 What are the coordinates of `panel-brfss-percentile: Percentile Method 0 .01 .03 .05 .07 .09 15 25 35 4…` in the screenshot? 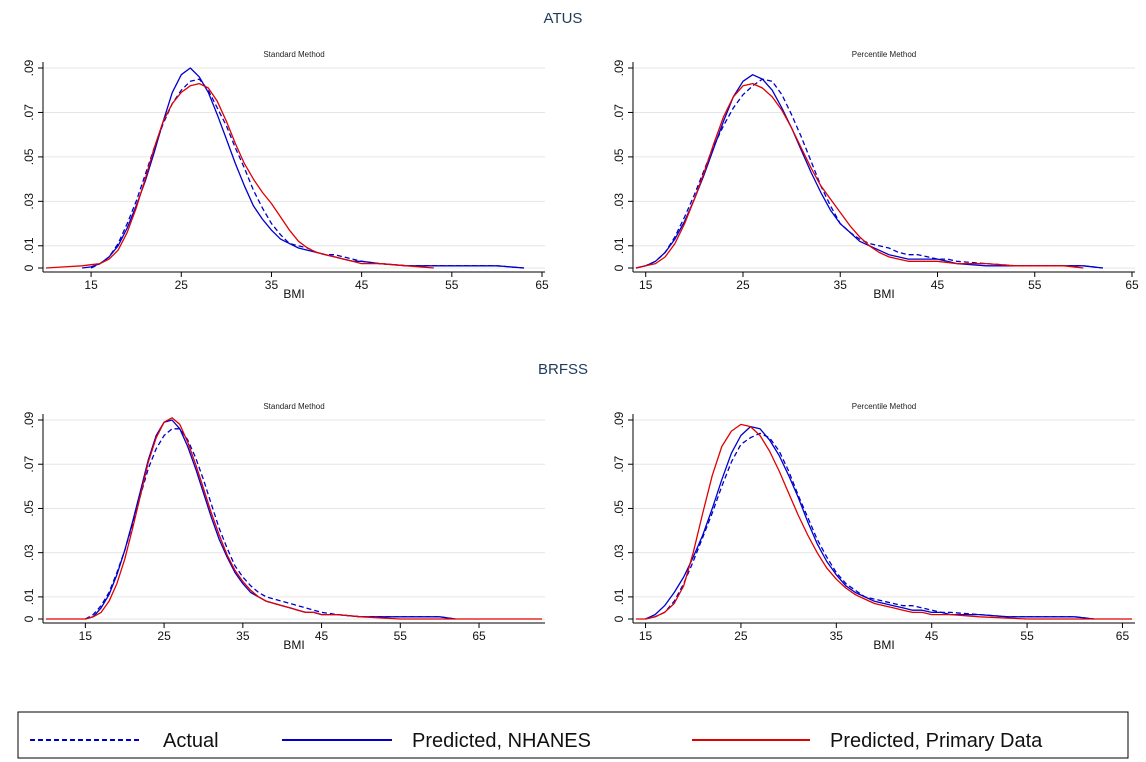 It's located at (873, 527).